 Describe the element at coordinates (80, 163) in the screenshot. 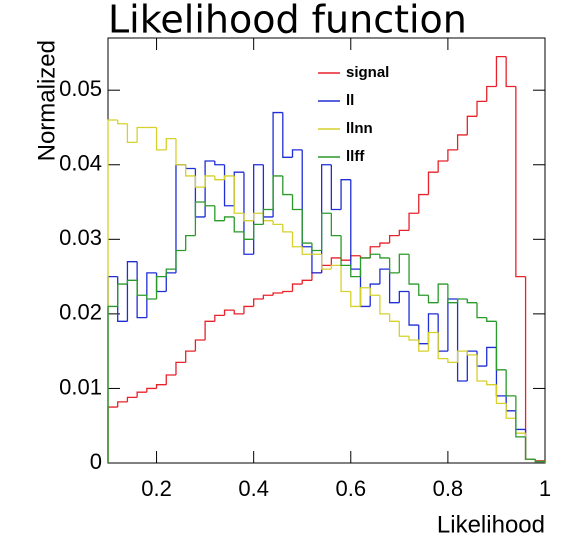

I see `y-tick-label: 0.04` at that location.